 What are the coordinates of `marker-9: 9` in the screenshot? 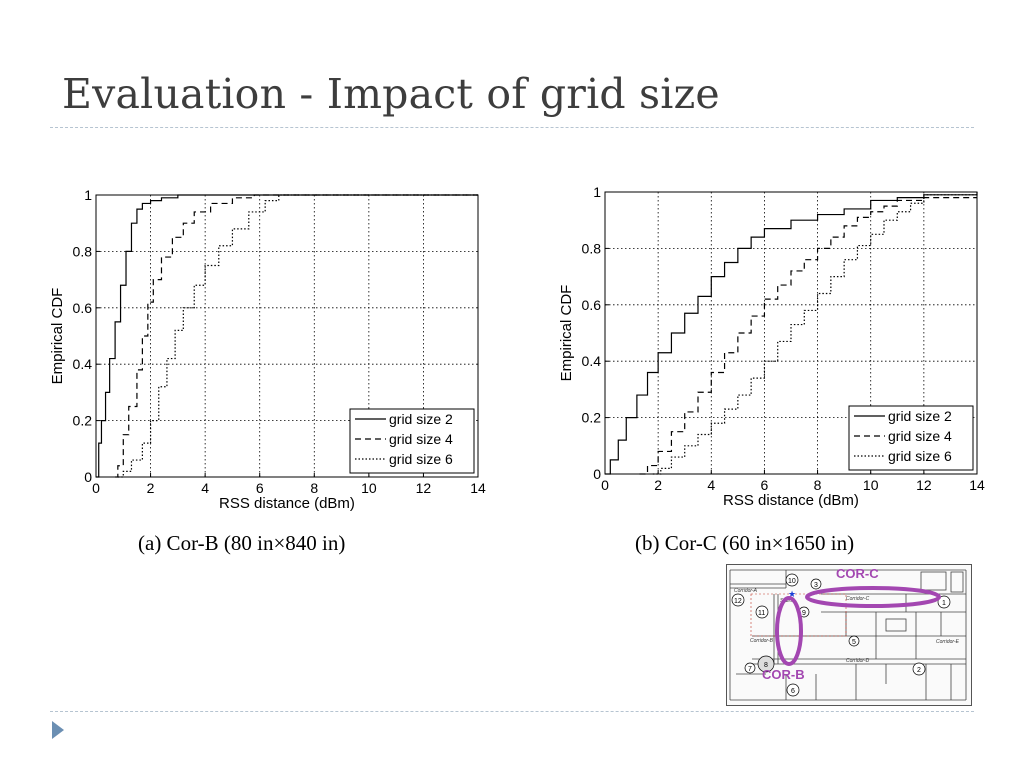 It's located at (804, 613).